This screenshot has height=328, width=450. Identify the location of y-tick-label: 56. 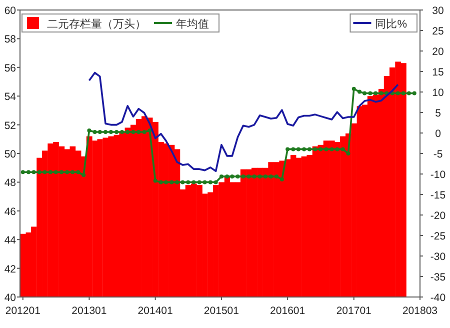
(10, 68).